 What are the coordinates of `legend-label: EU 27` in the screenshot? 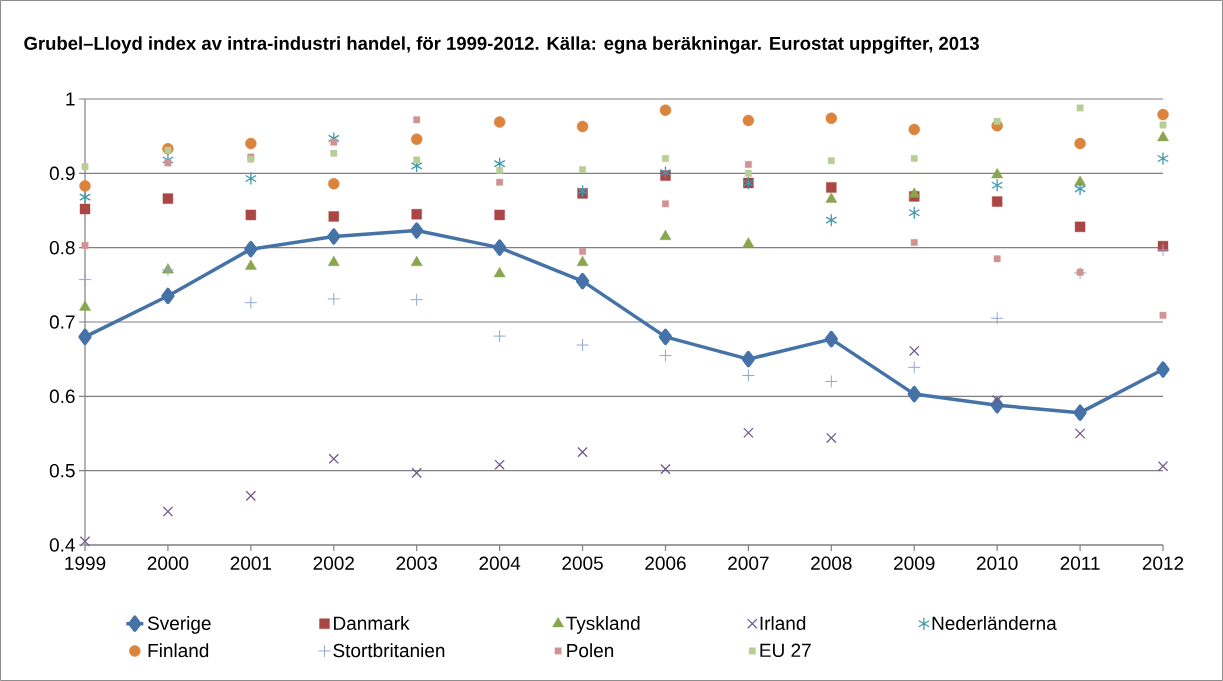 It's located at (785, 650).